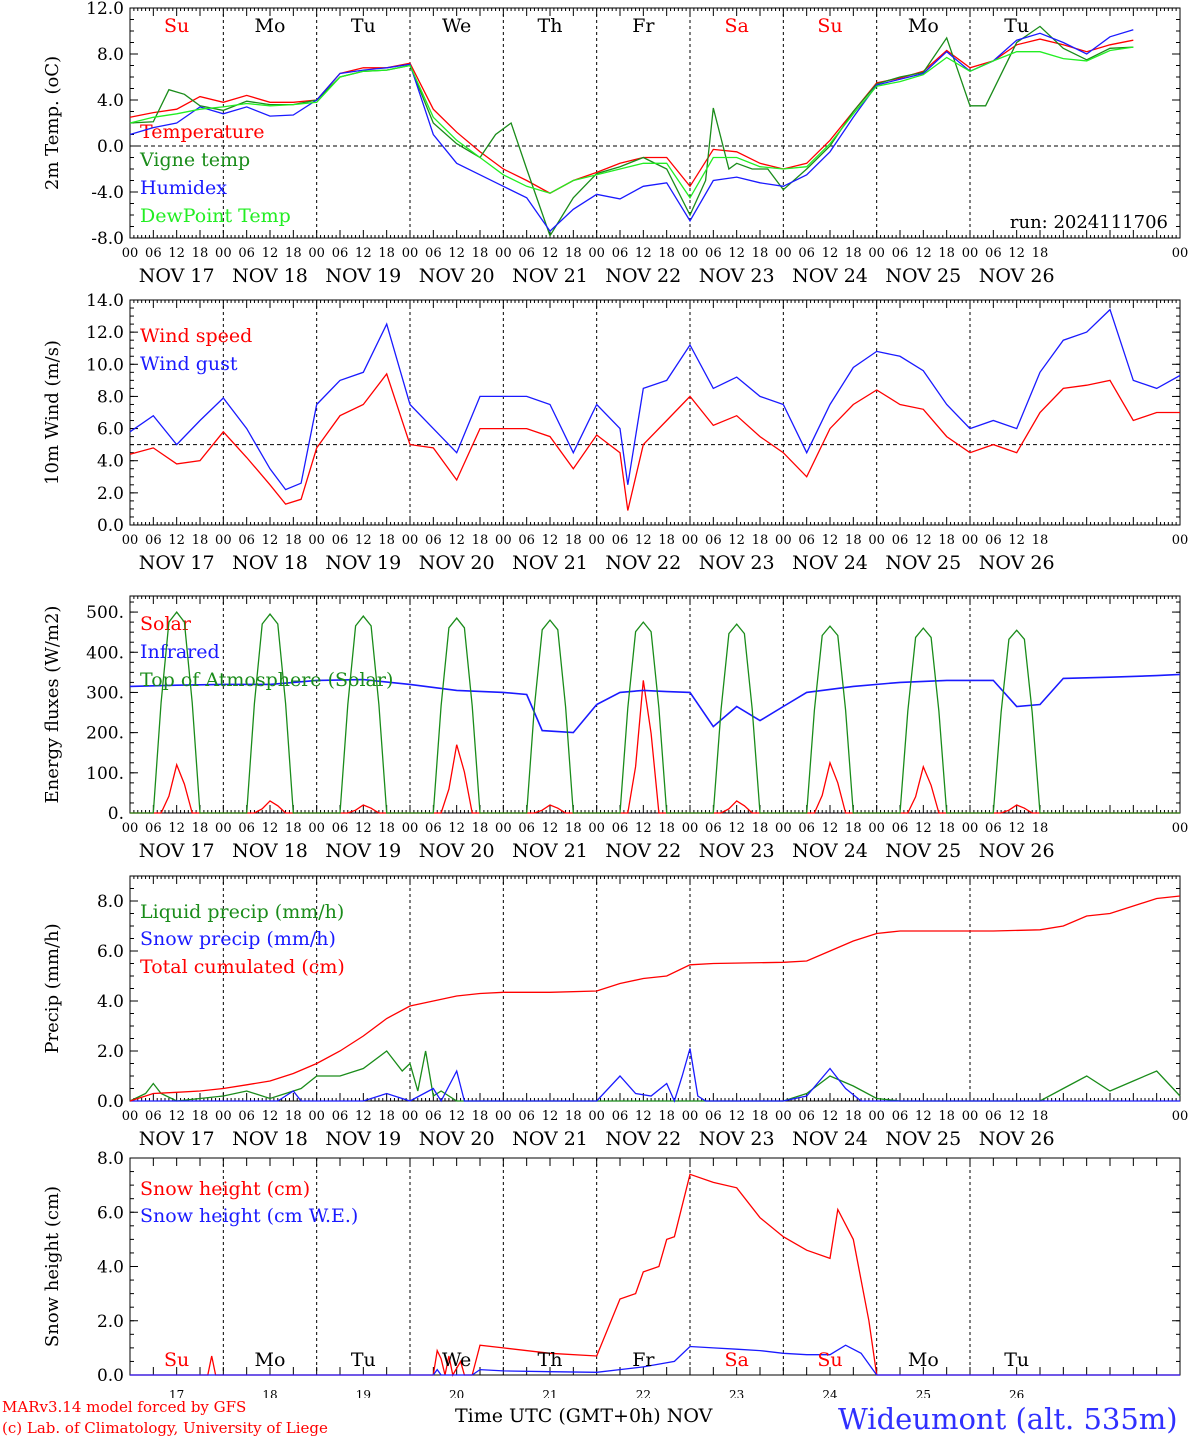 The height and width of the screenshot is (1440, 1194). I want to click on y-tick-label: 8.0, so click(110, 902).